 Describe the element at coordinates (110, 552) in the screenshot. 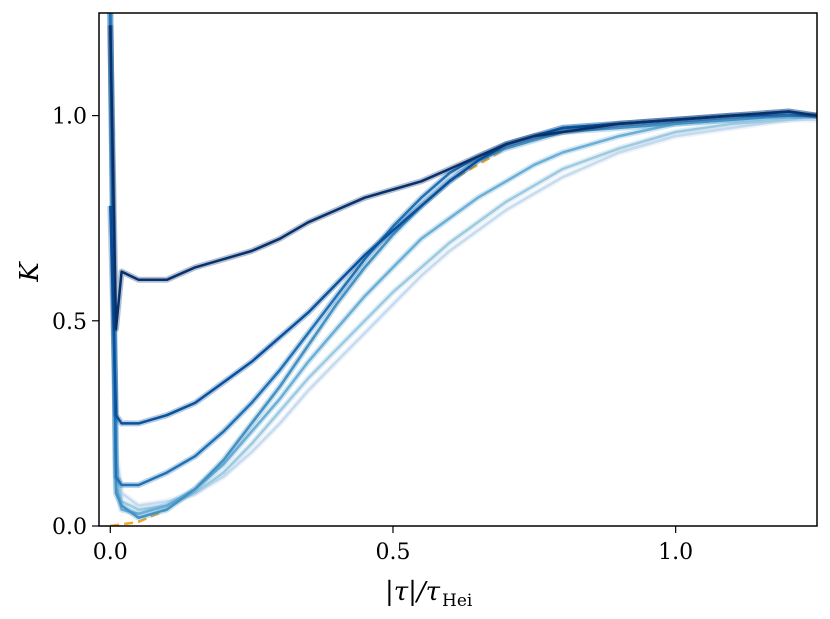

I see `x-tick-label: 0.0` at that location.